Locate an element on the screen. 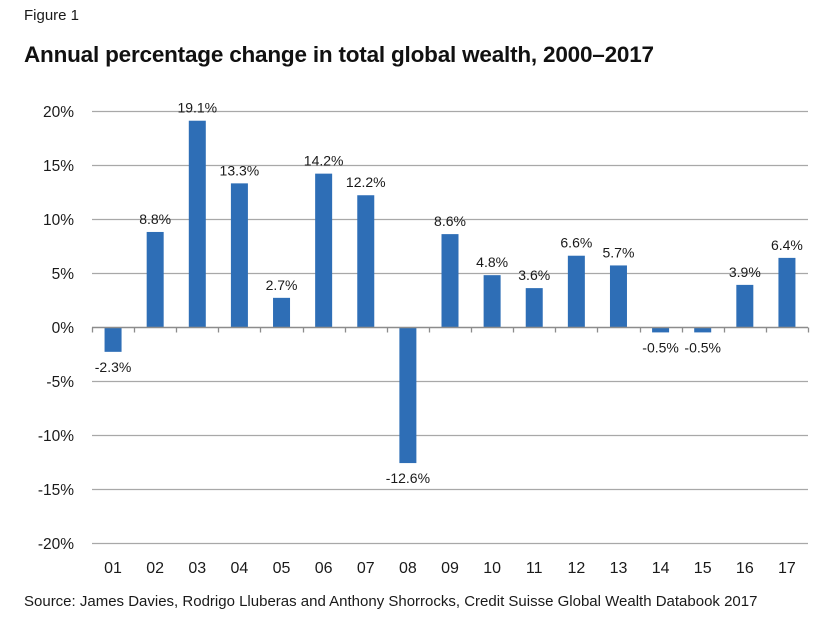 The height and width of the screenshot is (630, 840). x-axis is located at coordinates (450, 329).